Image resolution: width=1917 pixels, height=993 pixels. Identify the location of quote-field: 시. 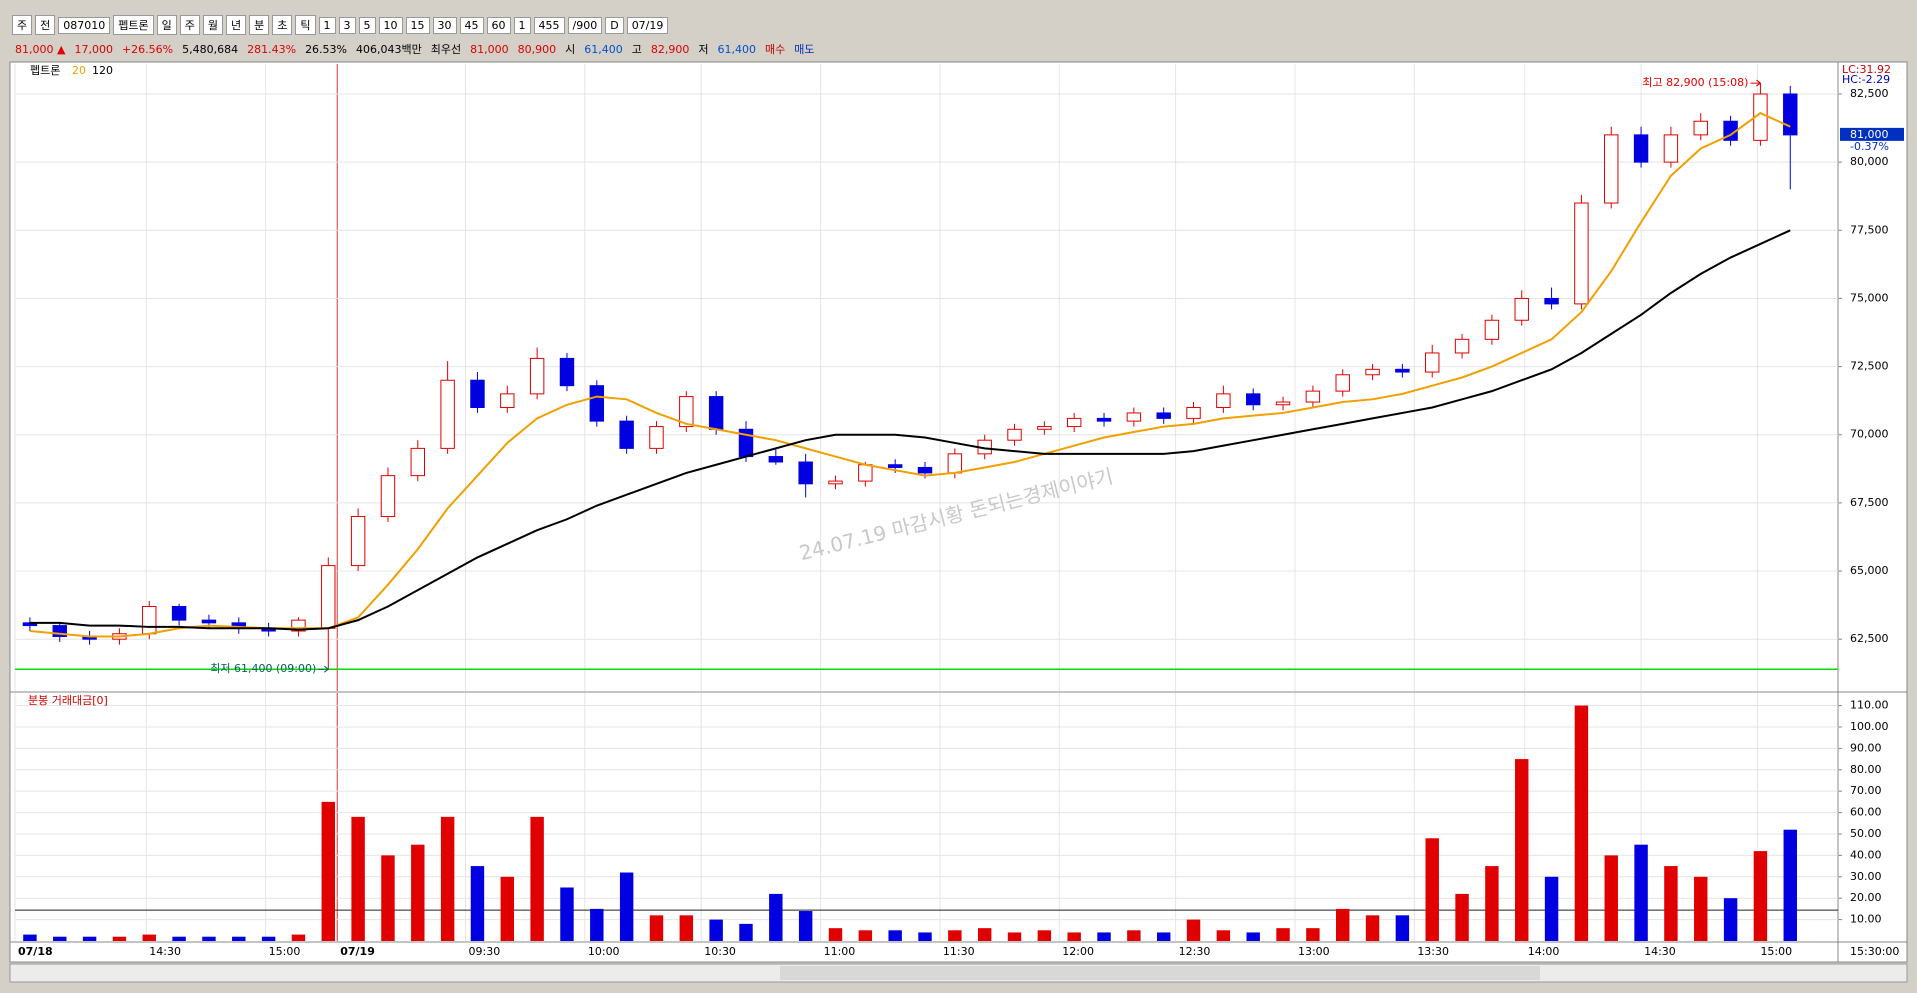
(570, 49).